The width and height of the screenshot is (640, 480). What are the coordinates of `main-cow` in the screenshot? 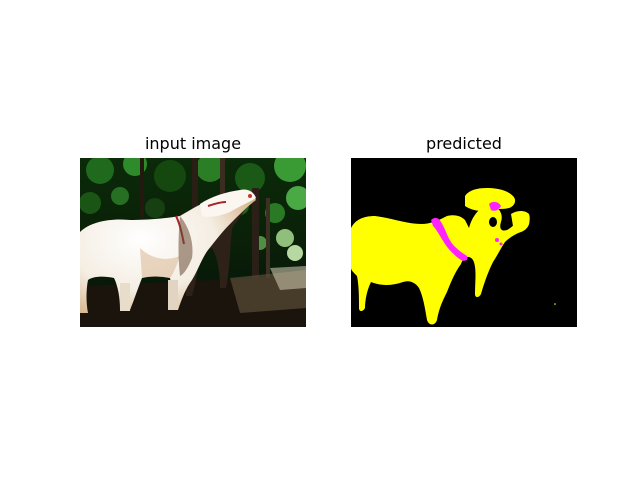 It's located at (168, 252).